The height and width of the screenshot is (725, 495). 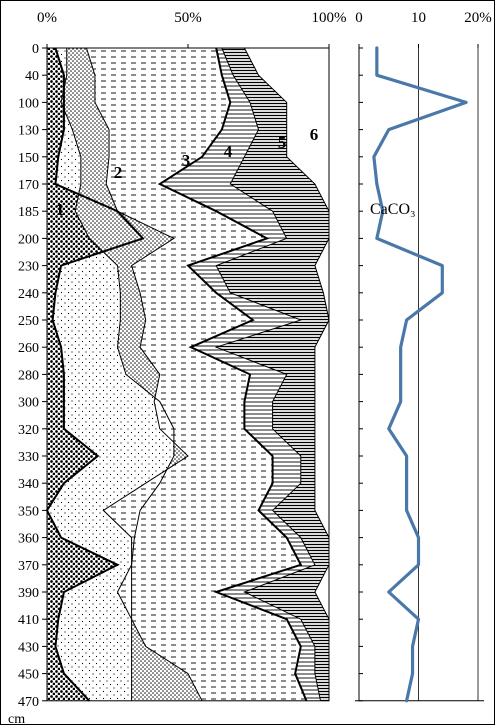 I want to click on y-tick-label: 260, so click(x=28, y=348).